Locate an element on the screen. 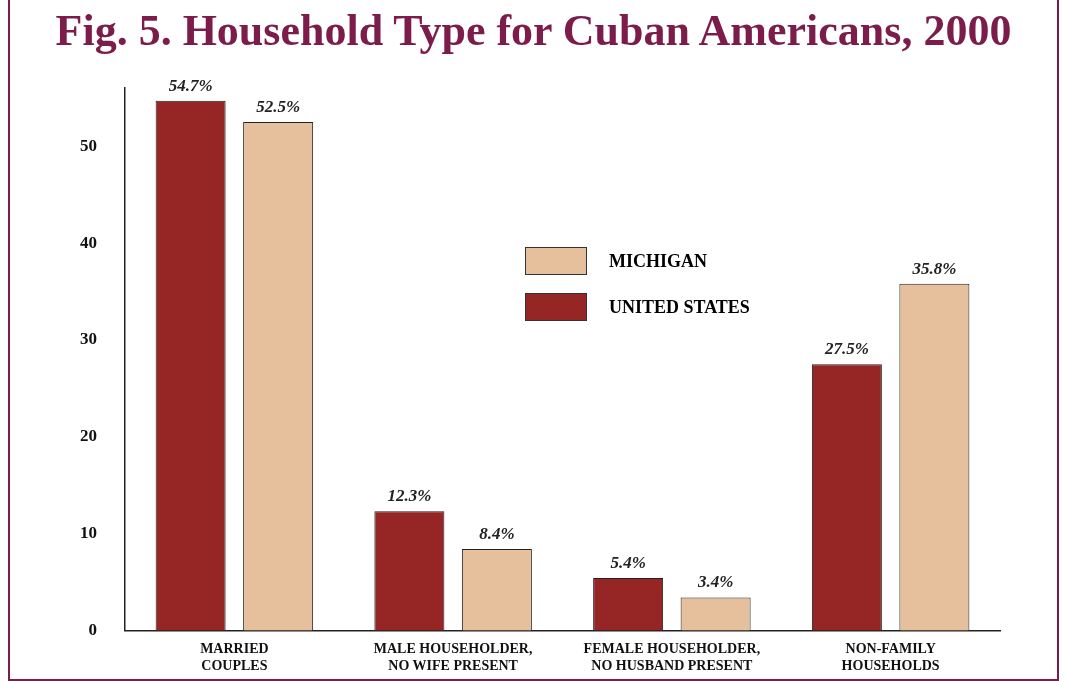 This screenshot has height=681, width=1067. y-tick-label: 10 is located at coordinates (88, 532).